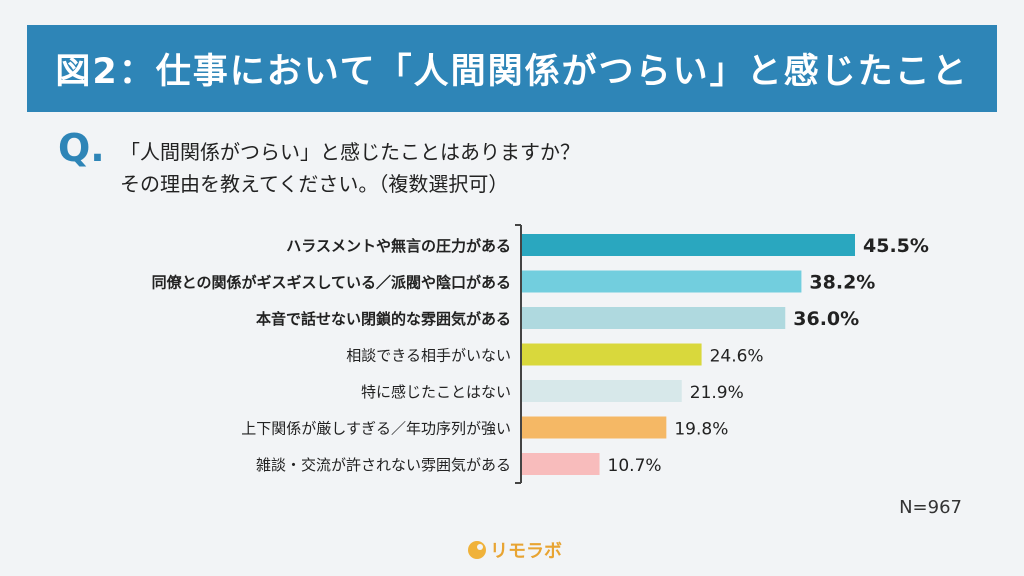  What do you see at coordinates (331, 283) in the screenshot?
I see `category-label-2: 同僚との関係がギスギスしている／派閥や陰口がある` at bounding box center [331, 283].